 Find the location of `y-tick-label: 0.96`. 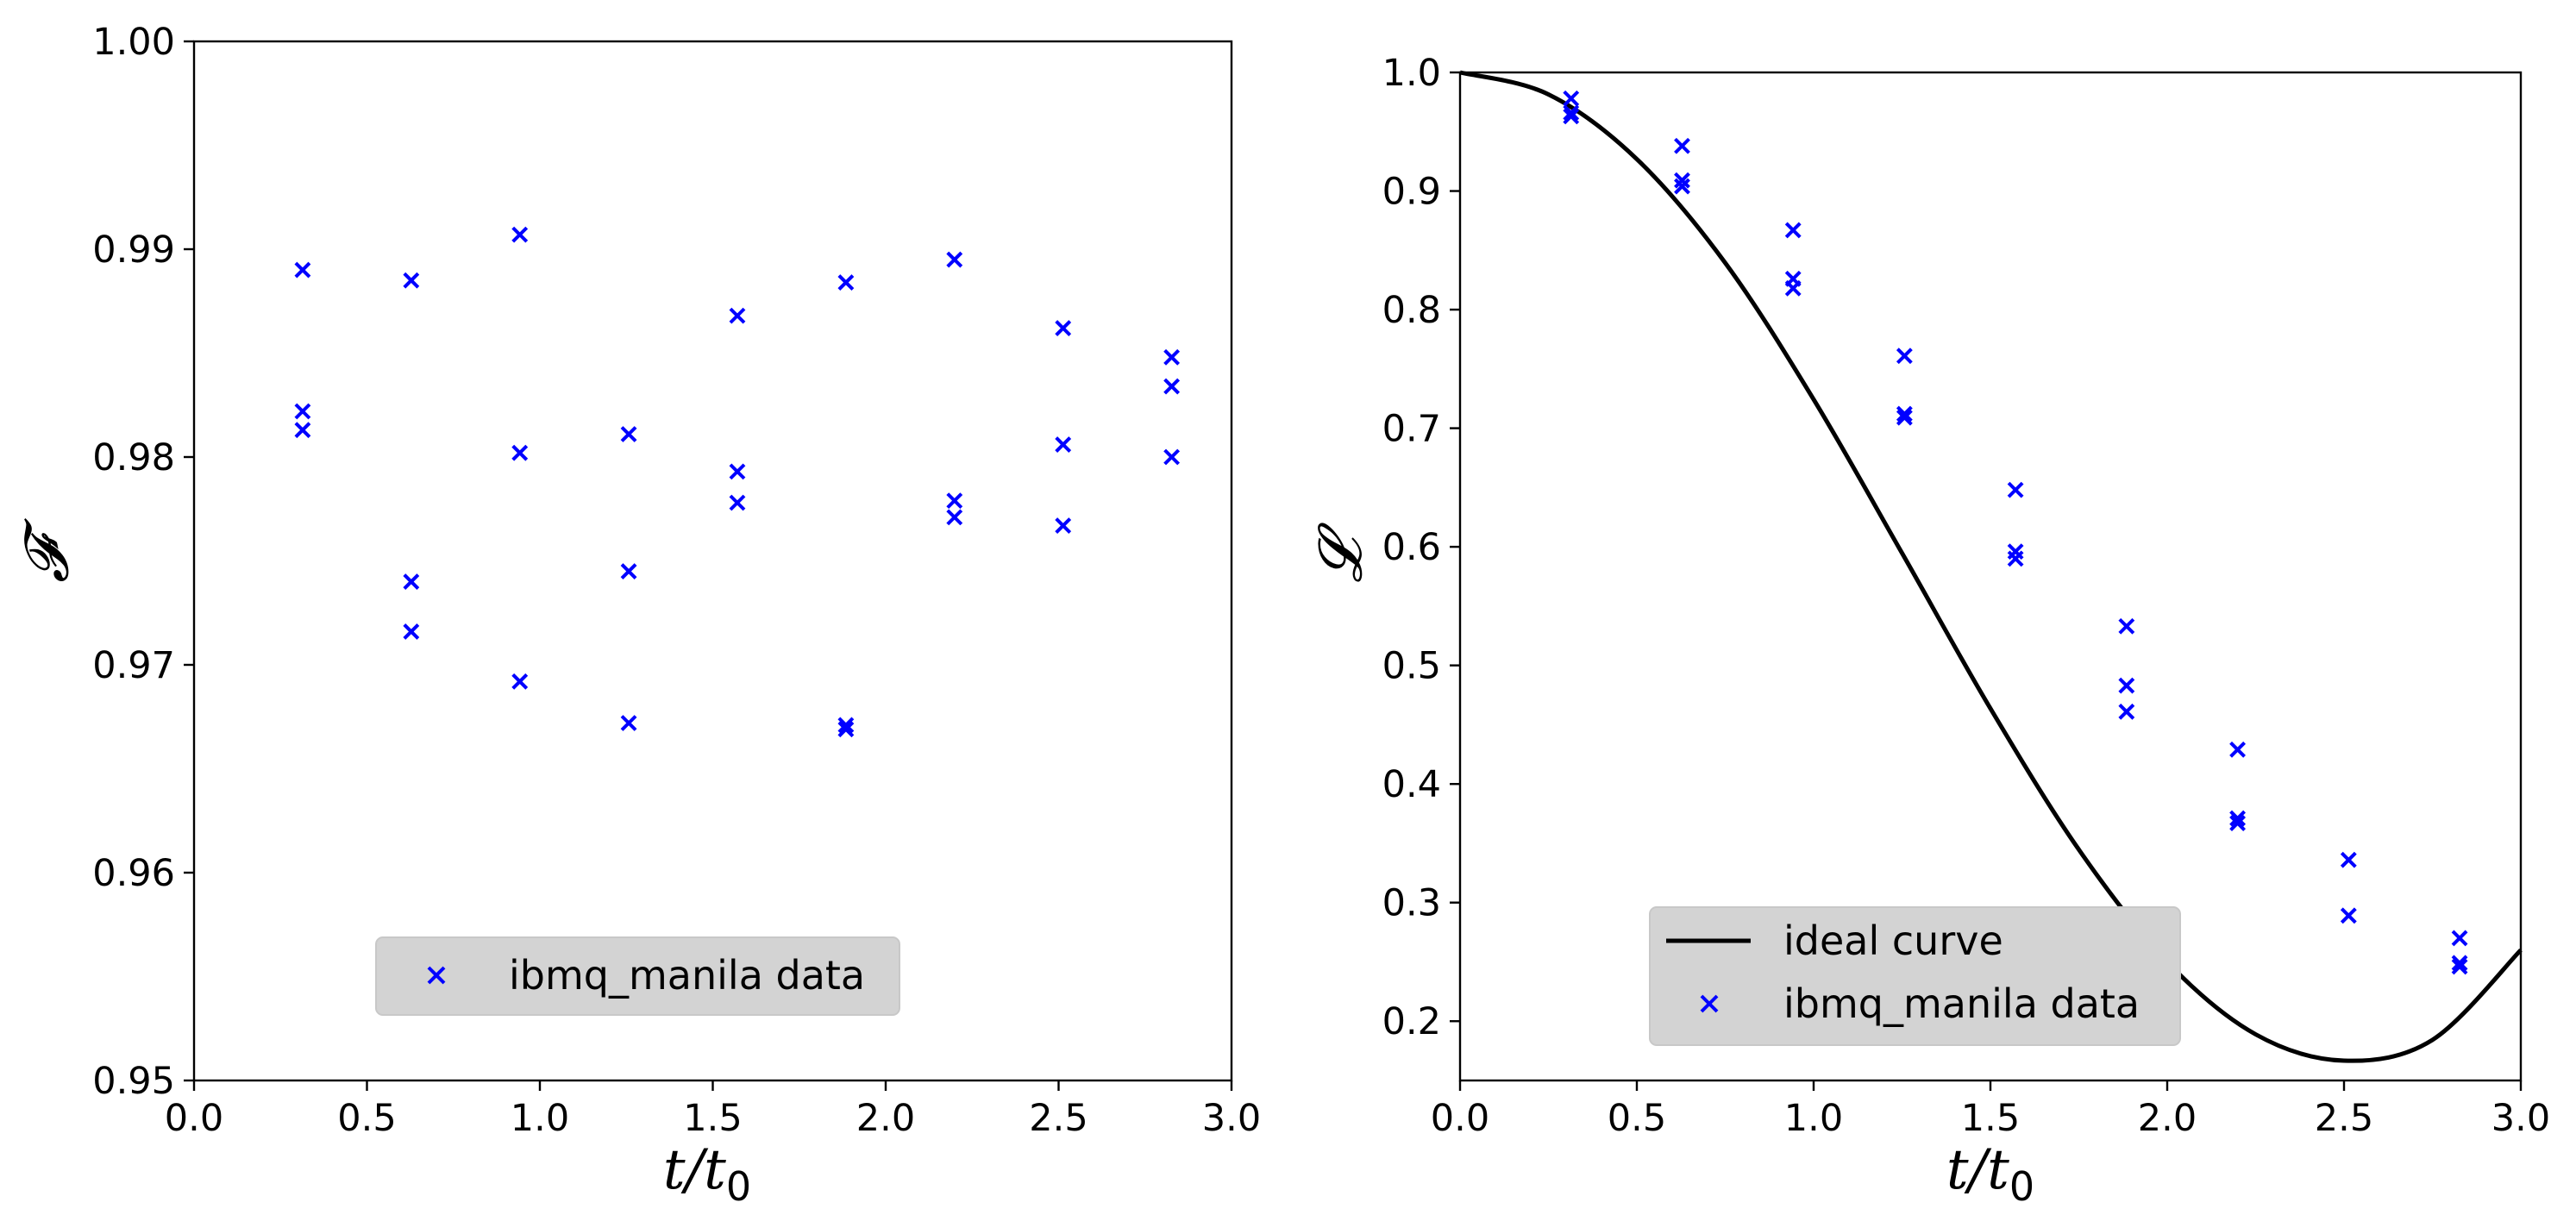

y-tick-label: 0.96 is located at coordinates (133, 873).